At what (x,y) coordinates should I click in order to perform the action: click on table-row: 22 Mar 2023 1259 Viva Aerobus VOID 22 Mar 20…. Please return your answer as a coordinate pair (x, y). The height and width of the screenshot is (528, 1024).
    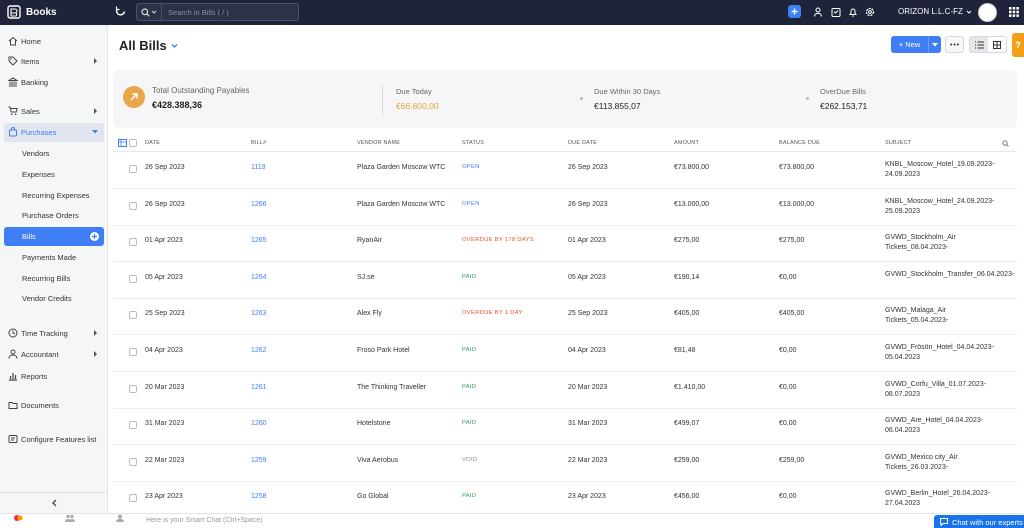
    Looking at the image, I should click on (565, 464).